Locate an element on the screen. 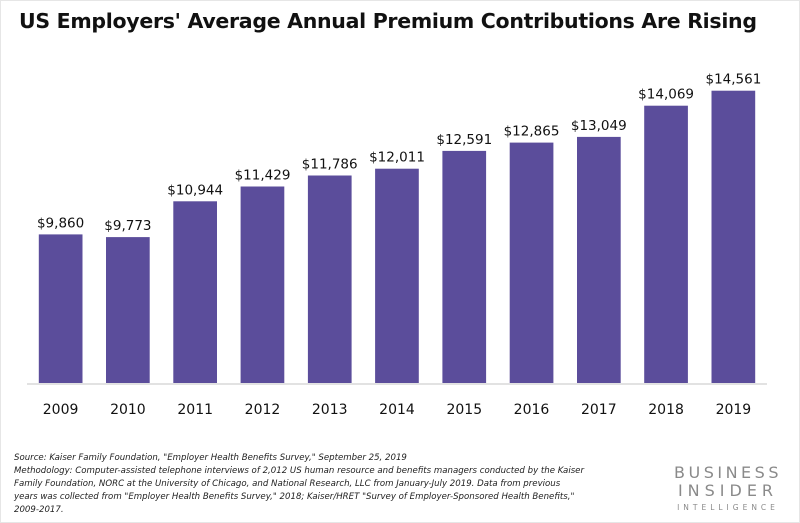  value-label-2010: $9,773 is located at coordinates (127, 226).